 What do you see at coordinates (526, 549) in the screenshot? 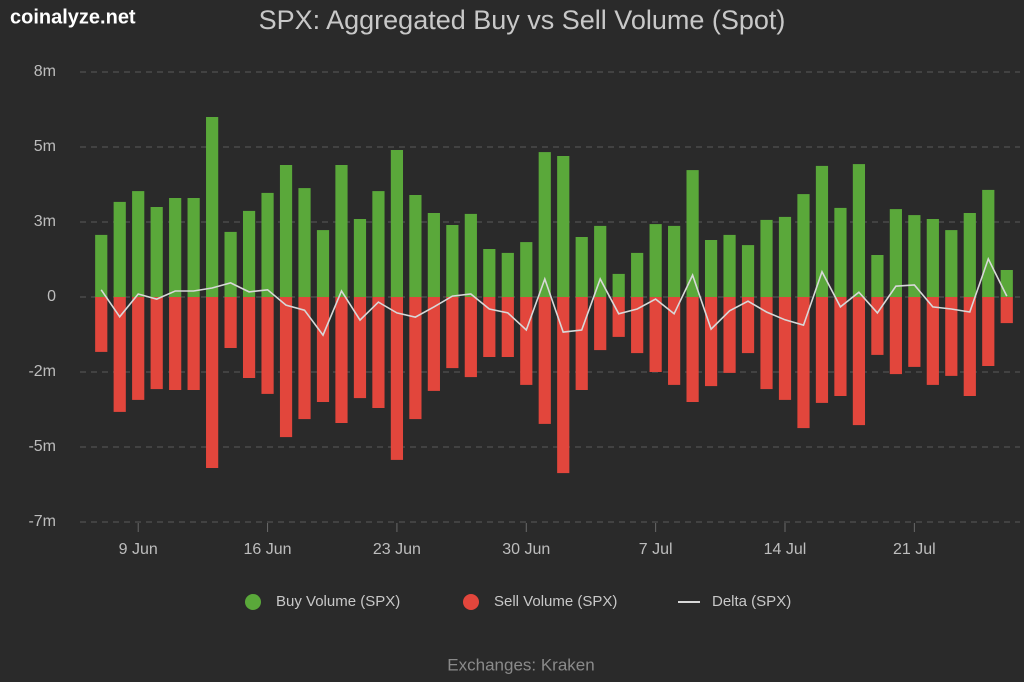
I see `x-tick-label: 30 Jun` at bounding box center [526, 549].